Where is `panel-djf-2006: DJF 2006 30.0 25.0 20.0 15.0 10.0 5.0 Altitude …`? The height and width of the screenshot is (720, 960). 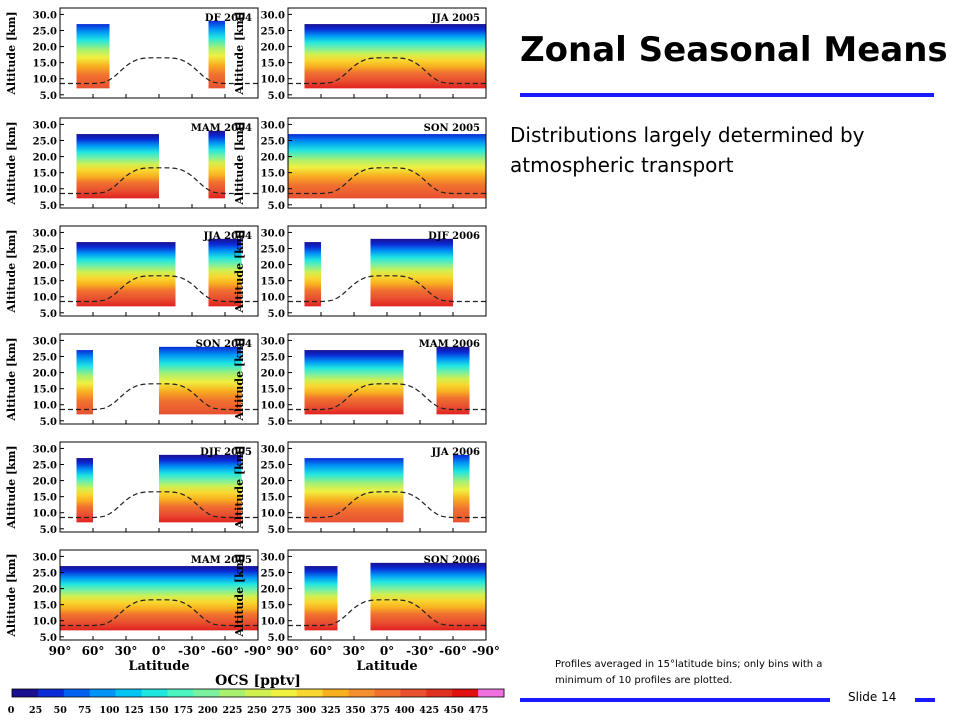 panel-djf-2006: DJF 2006 30.0 25.0 20.0 15.0 10.0 5.0 Altitude … is located at coordinates (360, 272).